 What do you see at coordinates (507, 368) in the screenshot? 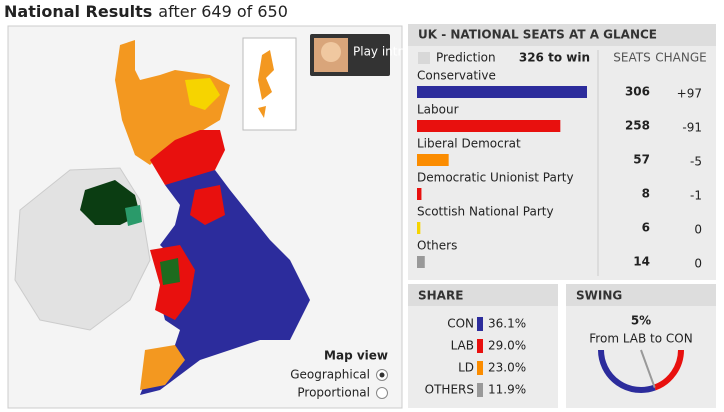
I see `share-value: 23.0%` at bounding box center [507, 368].